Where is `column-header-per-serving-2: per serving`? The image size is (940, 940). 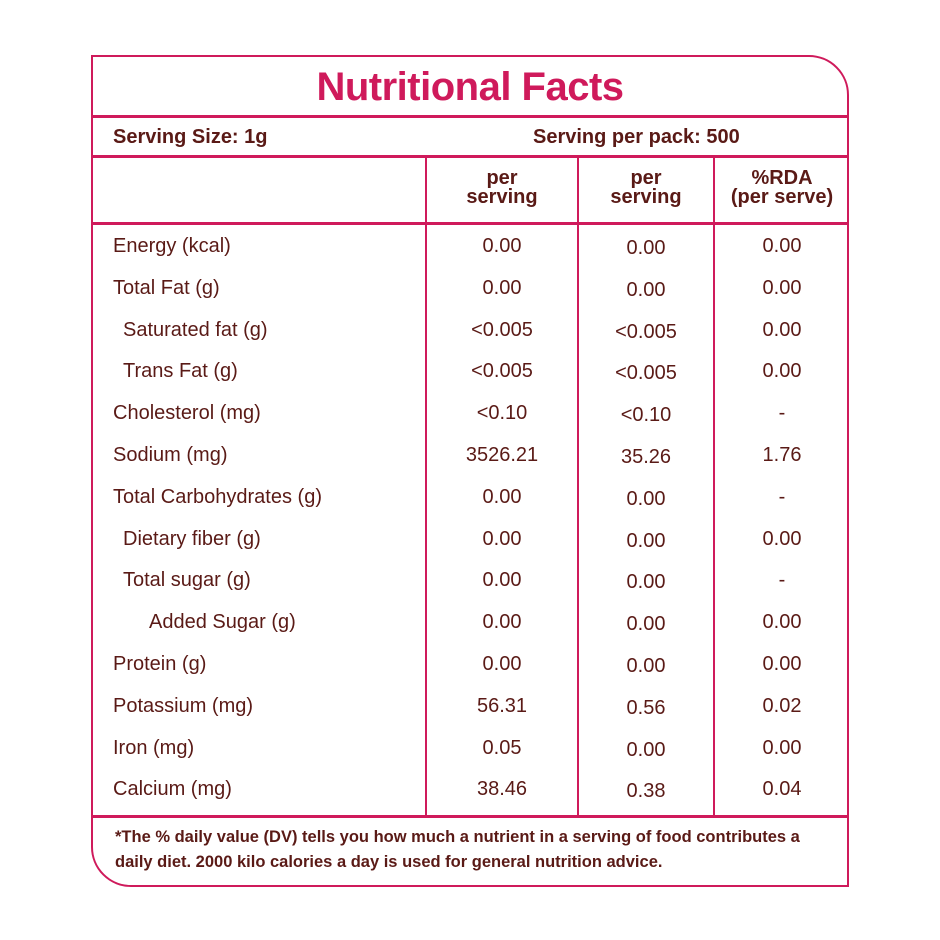 column-header-per-serving-2: per serving is located at coordinates (646, 187).